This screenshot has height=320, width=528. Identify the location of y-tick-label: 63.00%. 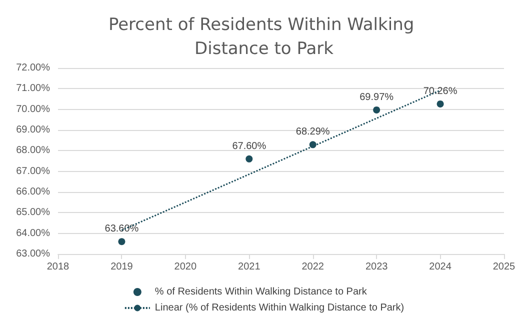
(33, 254).